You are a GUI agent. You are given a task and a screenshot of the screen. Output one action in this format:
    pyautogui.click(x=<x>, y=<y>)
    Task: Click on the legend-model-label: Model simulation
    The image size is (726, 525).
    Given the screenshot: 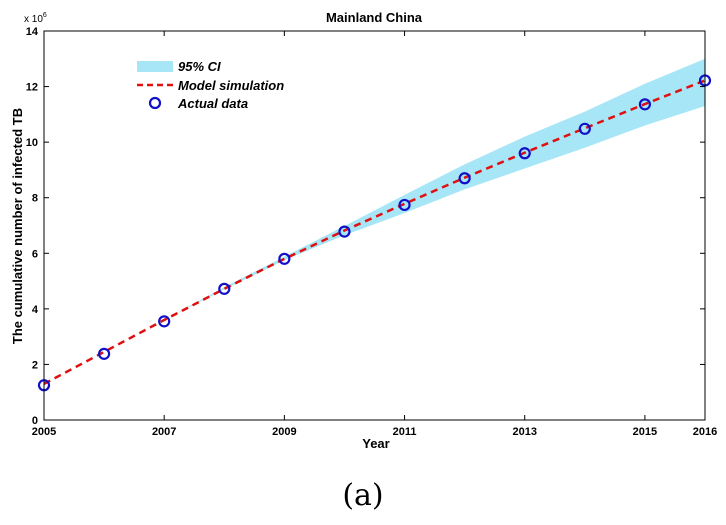 What is the action you would take?
    pyautogui.click(x=231, y=85)
    